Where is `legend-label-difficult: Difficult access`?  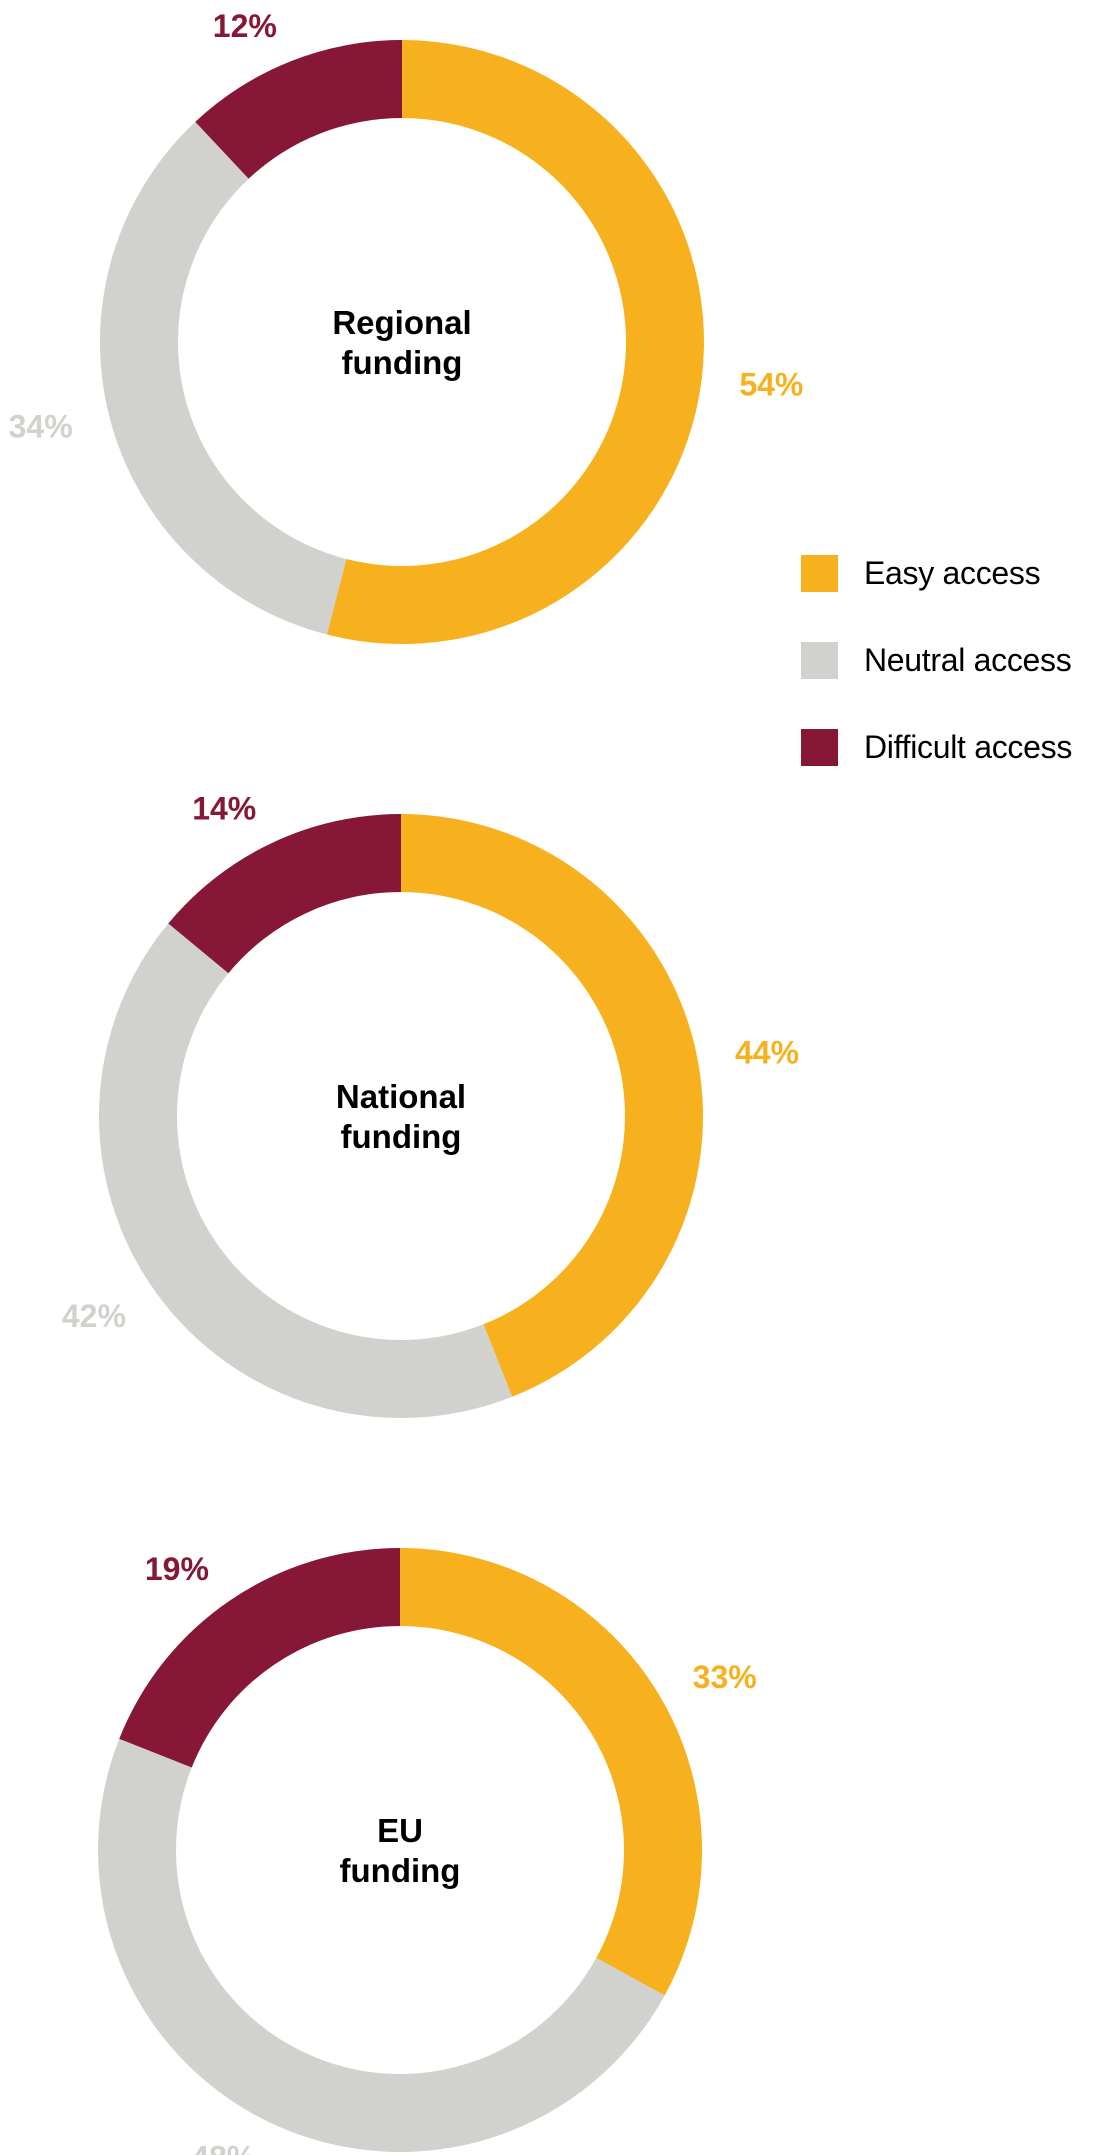 legend-label-difficult: Difficult access is located at coordinates (968, 746).